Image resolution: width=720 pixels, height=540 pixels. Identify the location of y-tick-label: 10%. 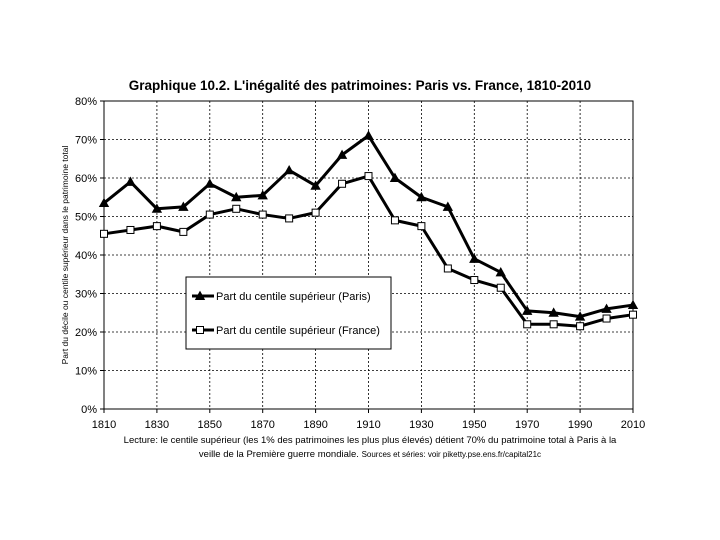
(86, 372).